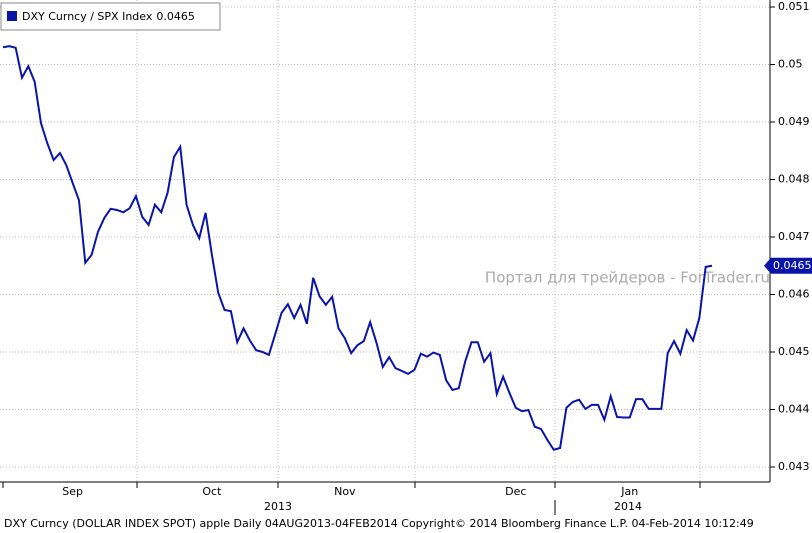  Describe the element at coordinates (794, 409) in the screenshot. I see `y-tick-label: 0.044` at that location.